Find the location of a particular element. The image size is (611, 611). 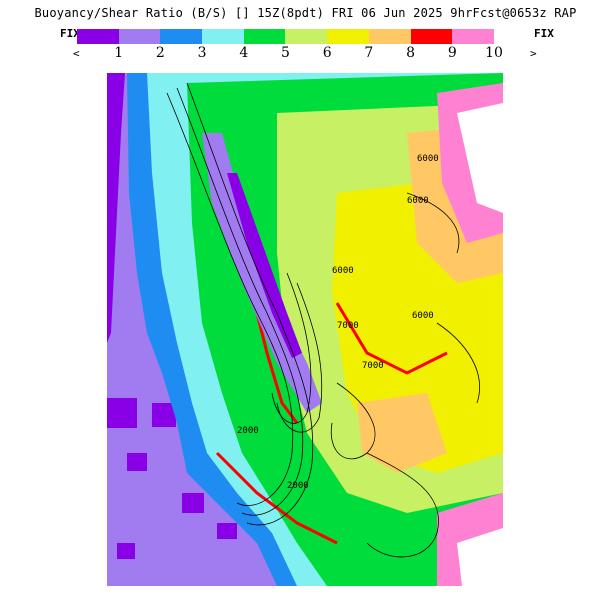

scale-tick-label: 2 is located at coordinates (160, 53).